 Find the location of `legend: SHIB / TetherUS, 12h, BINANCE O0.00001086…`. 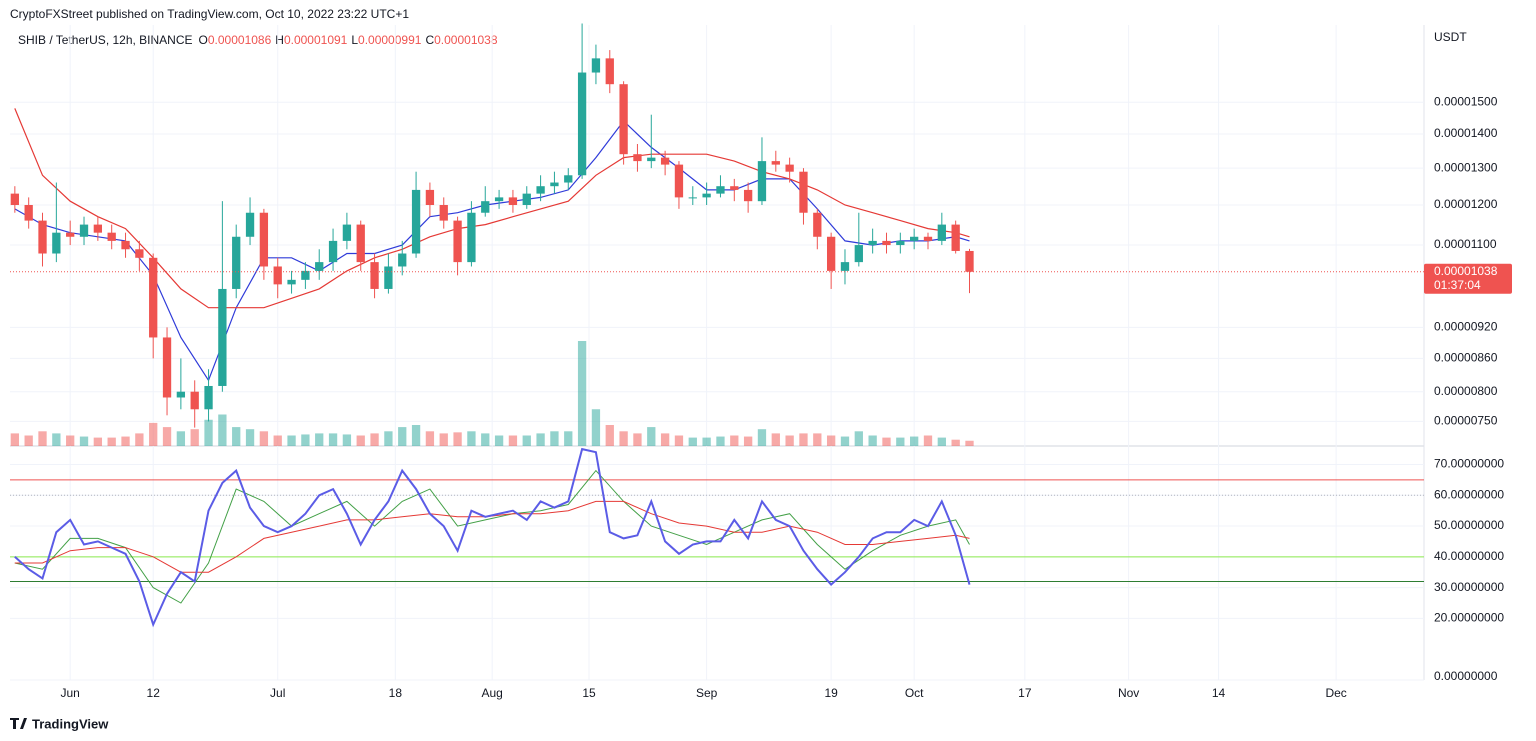

legend: SHIB / TetherUS, 12h, BINANCE O0.00001086… is located at coordinates (258, 40).